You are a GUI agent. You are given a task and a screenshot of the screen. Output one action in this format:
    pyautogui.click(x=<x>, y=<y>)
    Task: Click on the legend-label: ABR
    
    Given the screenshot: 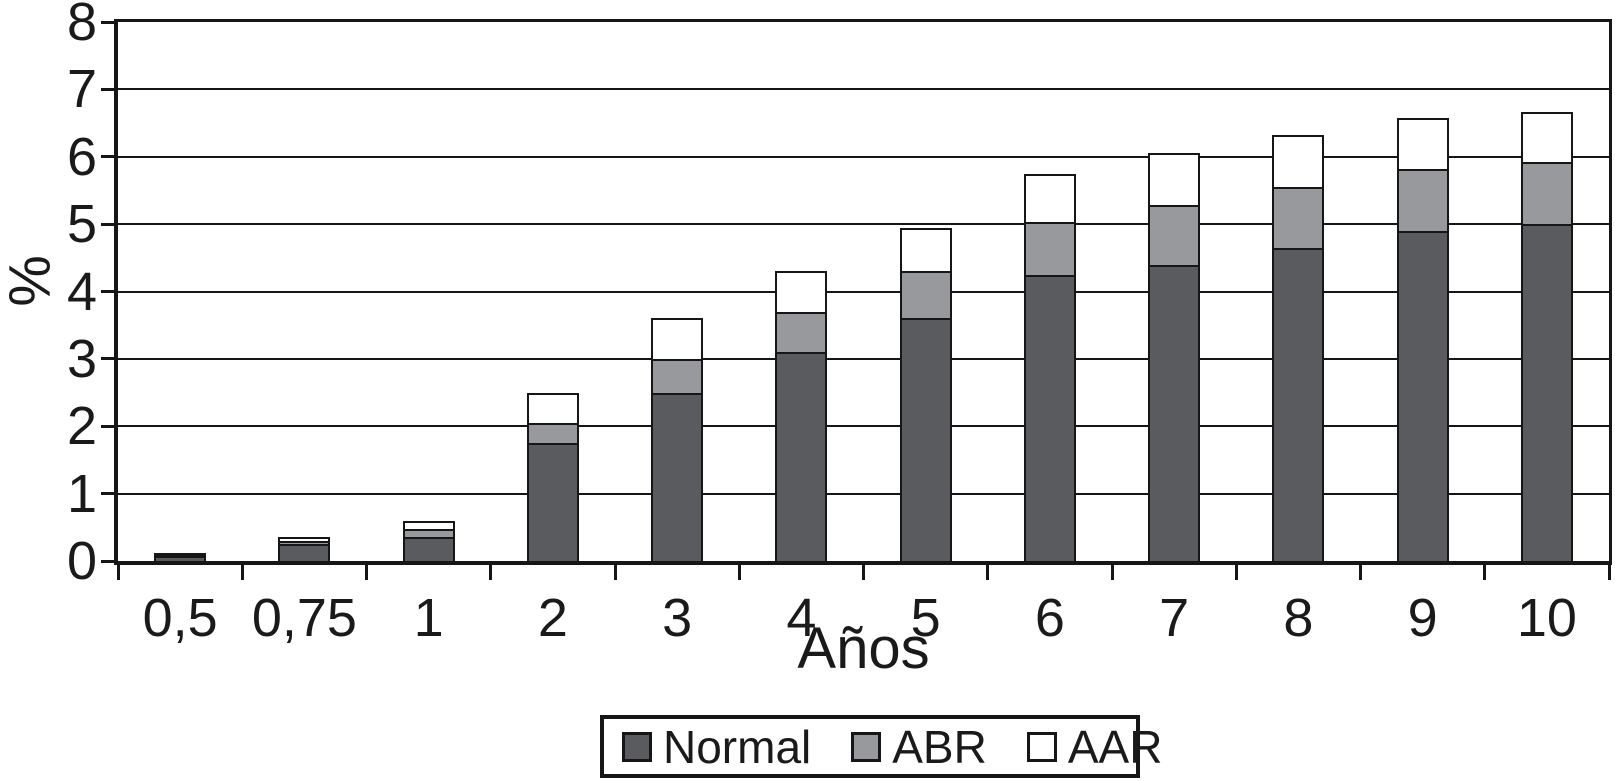 What is the action you would take?
    pyautogui.click(x=939, y=746)
    